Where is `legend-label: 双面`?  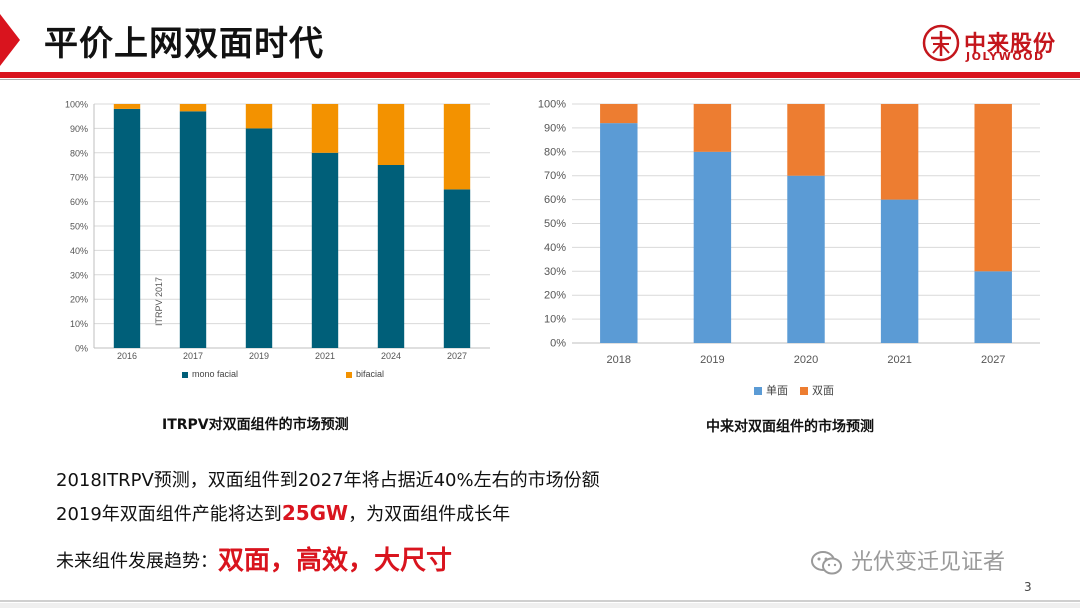 legend-label: 双面 is located at coordinates (823, 390).